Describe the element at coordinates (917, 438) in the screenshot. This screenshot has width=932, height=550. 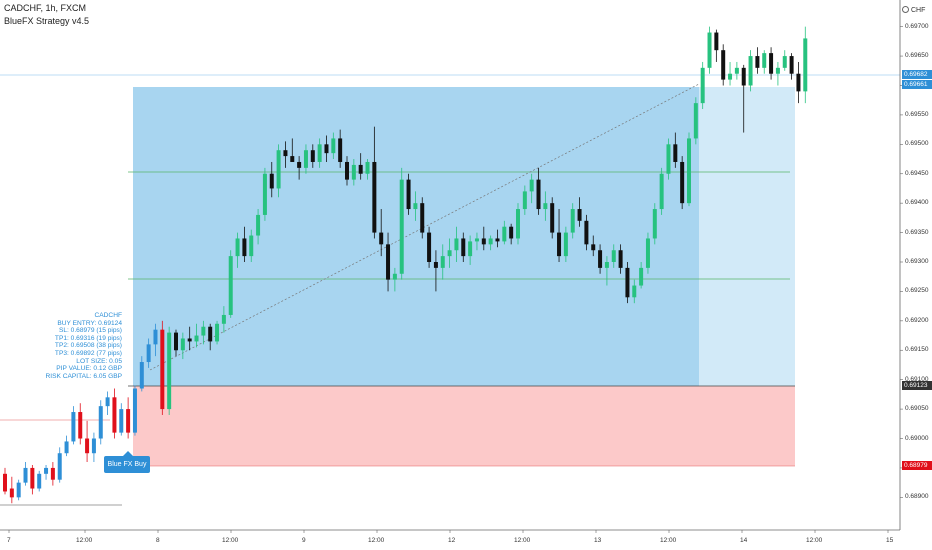
I see `price-tick-label: 0.69000` at that location.